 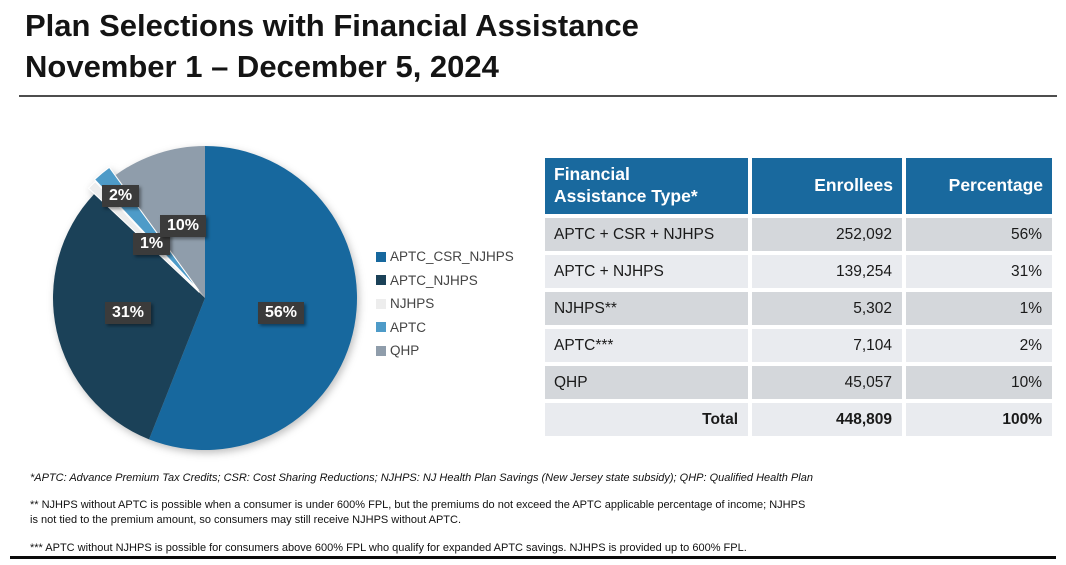 I want to click on cell-percentage: 10%, so click(x=979, y=382).